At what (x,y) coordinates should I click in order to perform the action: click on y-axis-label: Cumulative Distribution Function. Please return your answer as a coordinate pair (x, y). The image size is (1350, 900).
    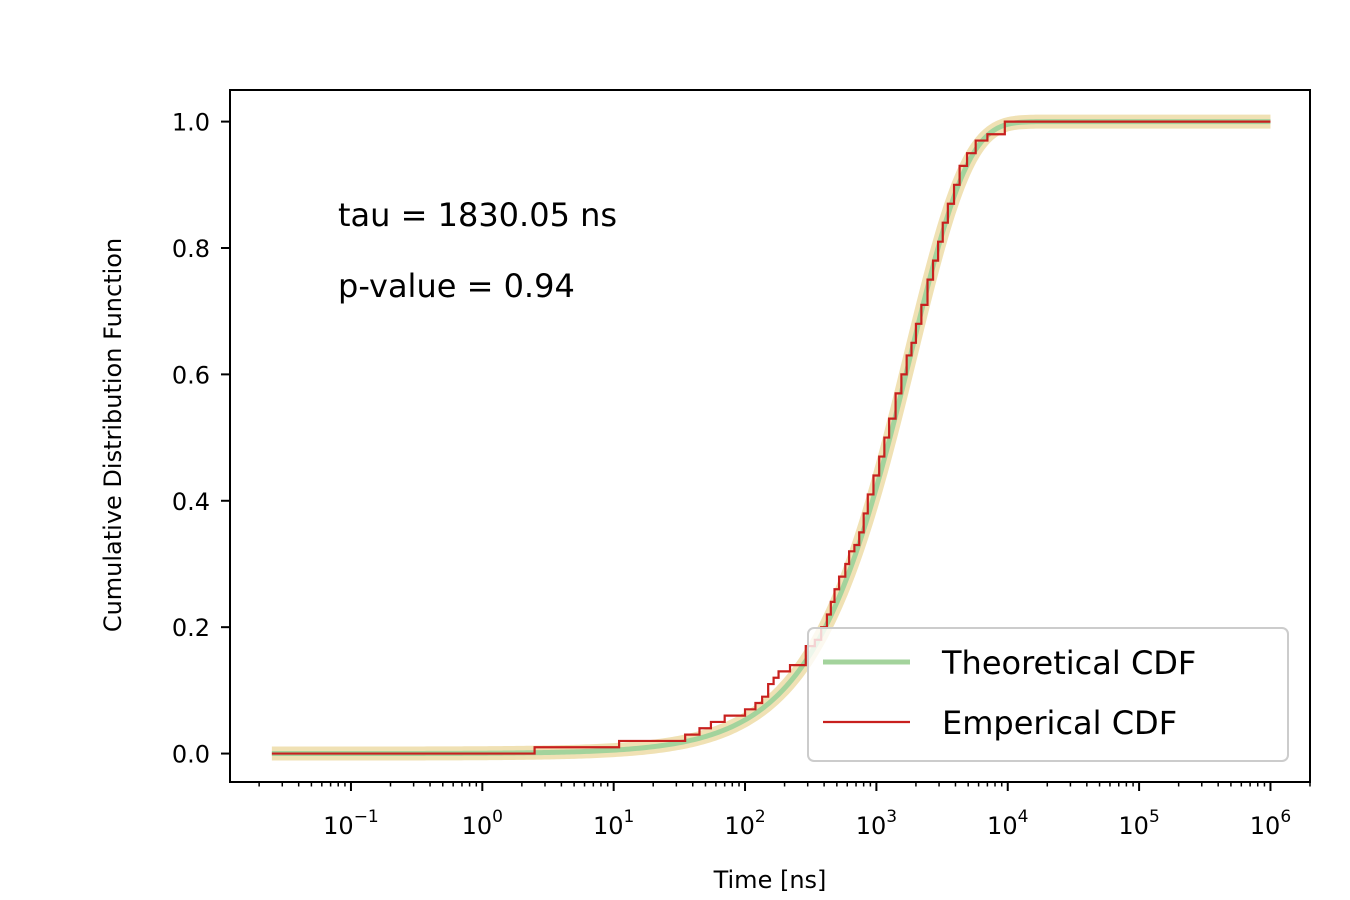
    Looking at the image, I should click on (113, 435).